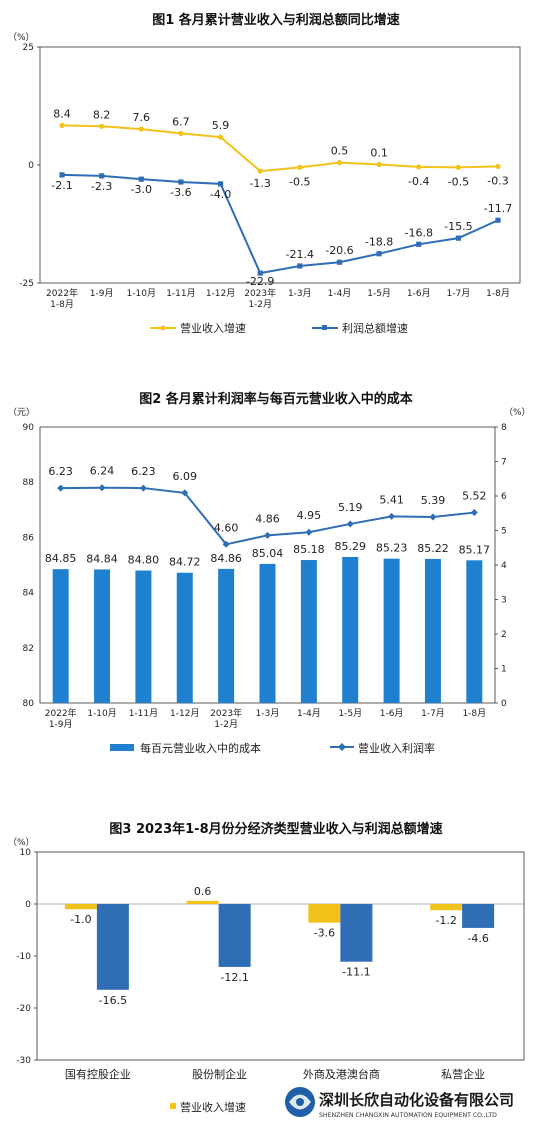  What do you see at coordinates (213, 328) in the screenshot?
I see `chart-1-legend-revenue: 营业收入增速` at bounding box center [213, 328].